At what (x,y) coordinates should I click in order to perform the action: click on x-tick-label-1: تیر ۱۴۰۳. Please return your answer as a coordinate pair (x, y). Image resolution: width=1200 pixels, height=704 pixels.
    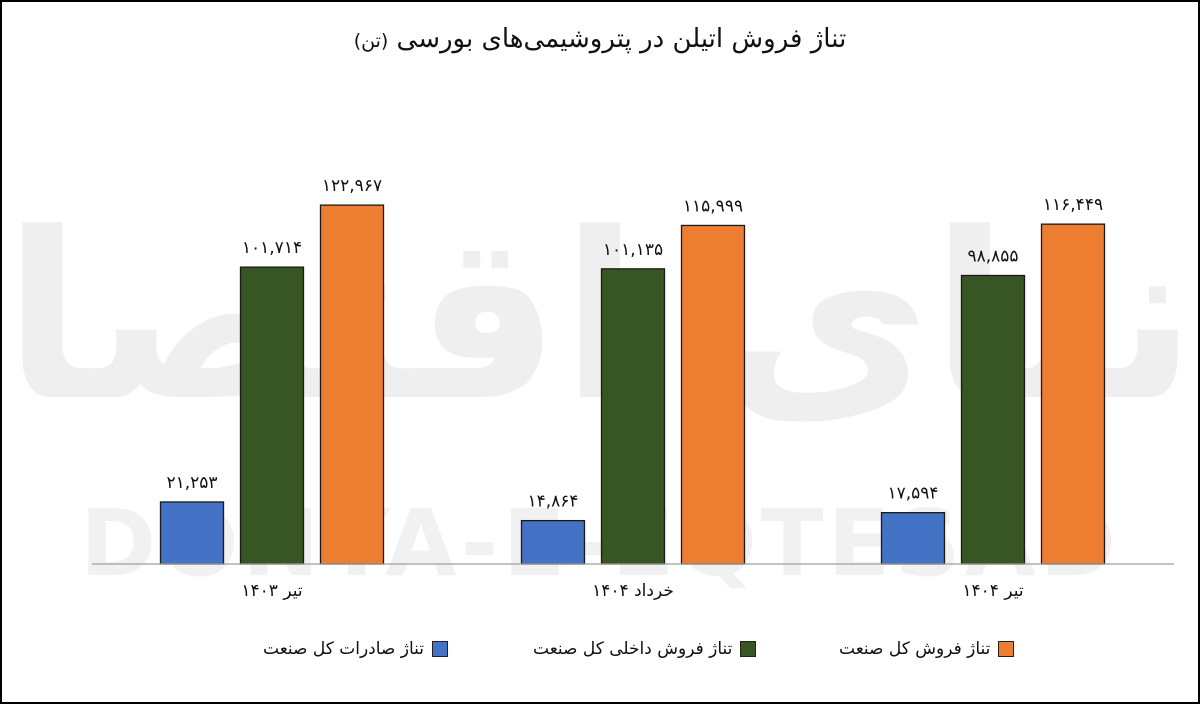
    Looking at the image, I should click on (271, 591).